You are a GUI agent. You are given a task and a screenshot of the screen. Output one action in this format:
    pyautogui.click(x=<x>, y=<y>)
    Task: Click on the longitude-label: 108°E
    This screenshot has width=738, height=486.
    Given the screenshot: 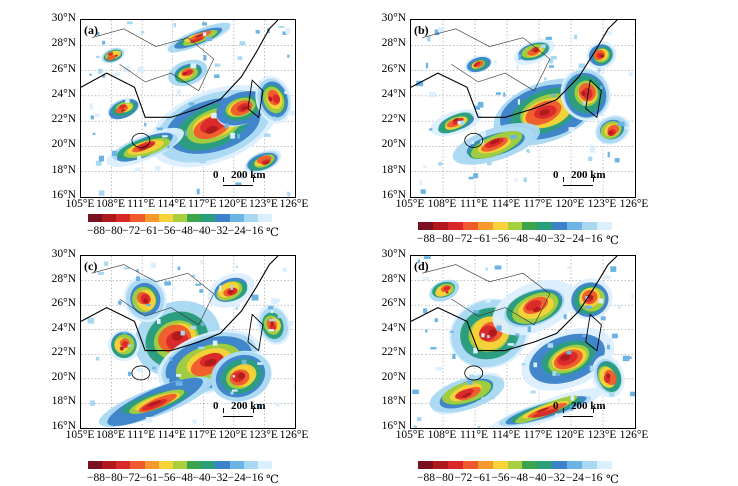 What is the action you would take?
    pyautogui.click(x=442, y=204)
    